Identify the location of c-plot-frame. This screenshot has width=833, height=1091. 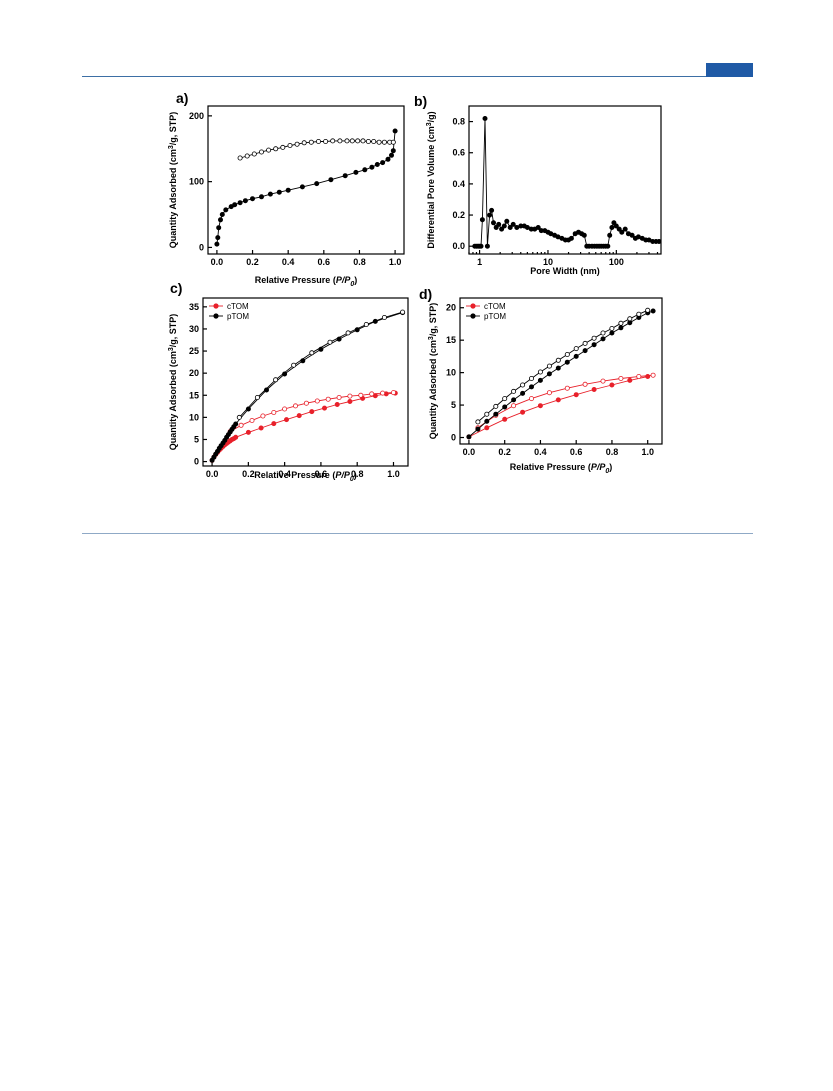
(305, 382).